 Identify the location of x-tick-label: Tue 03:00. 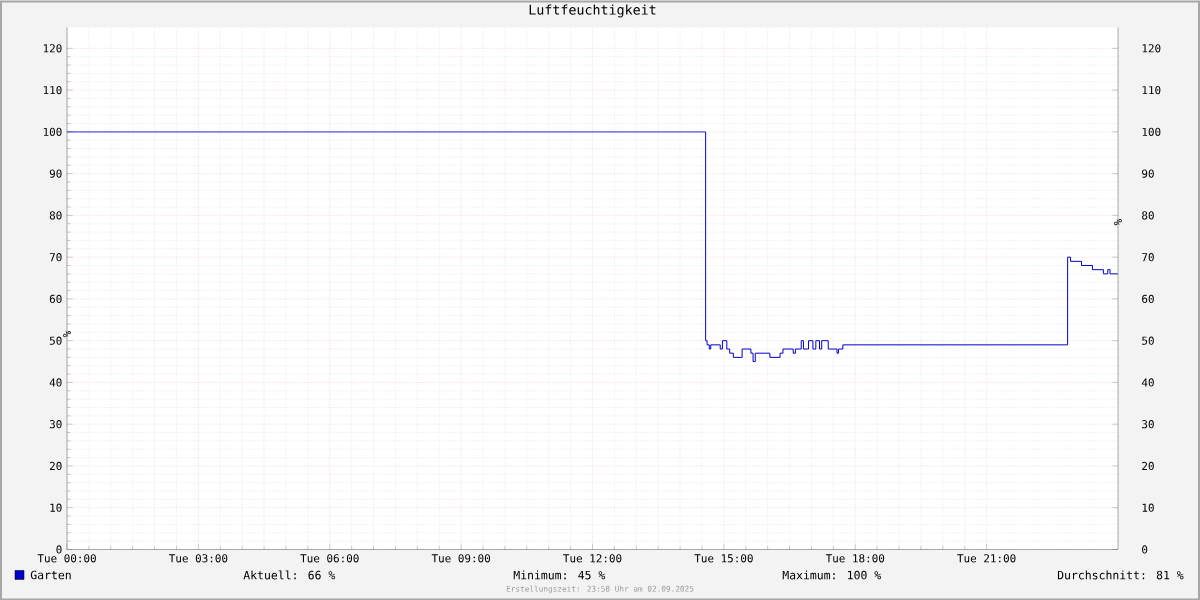
(198, 558).